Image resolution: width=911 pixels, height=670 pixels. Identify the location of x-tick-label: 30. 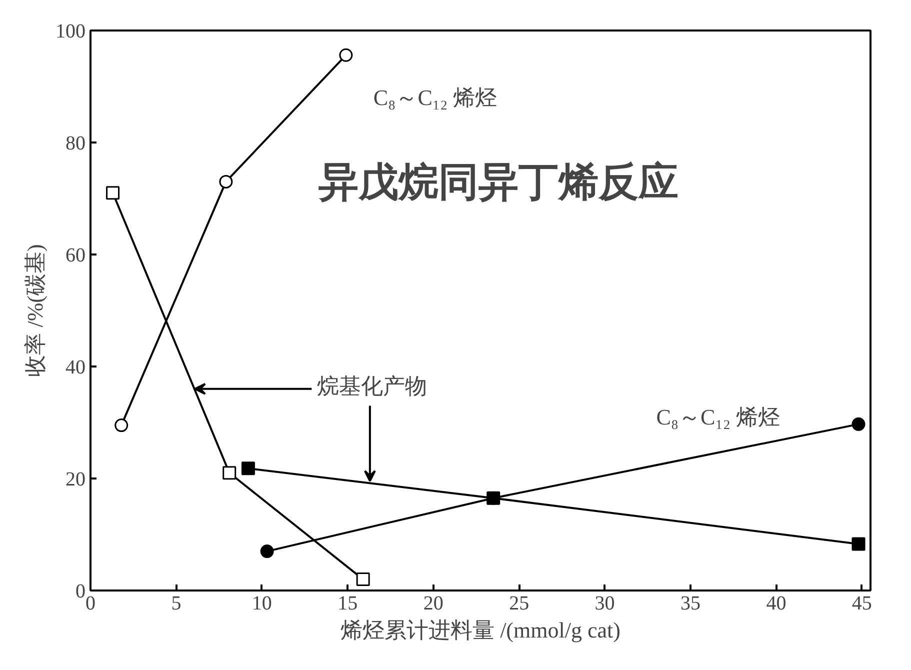
(604, 603).